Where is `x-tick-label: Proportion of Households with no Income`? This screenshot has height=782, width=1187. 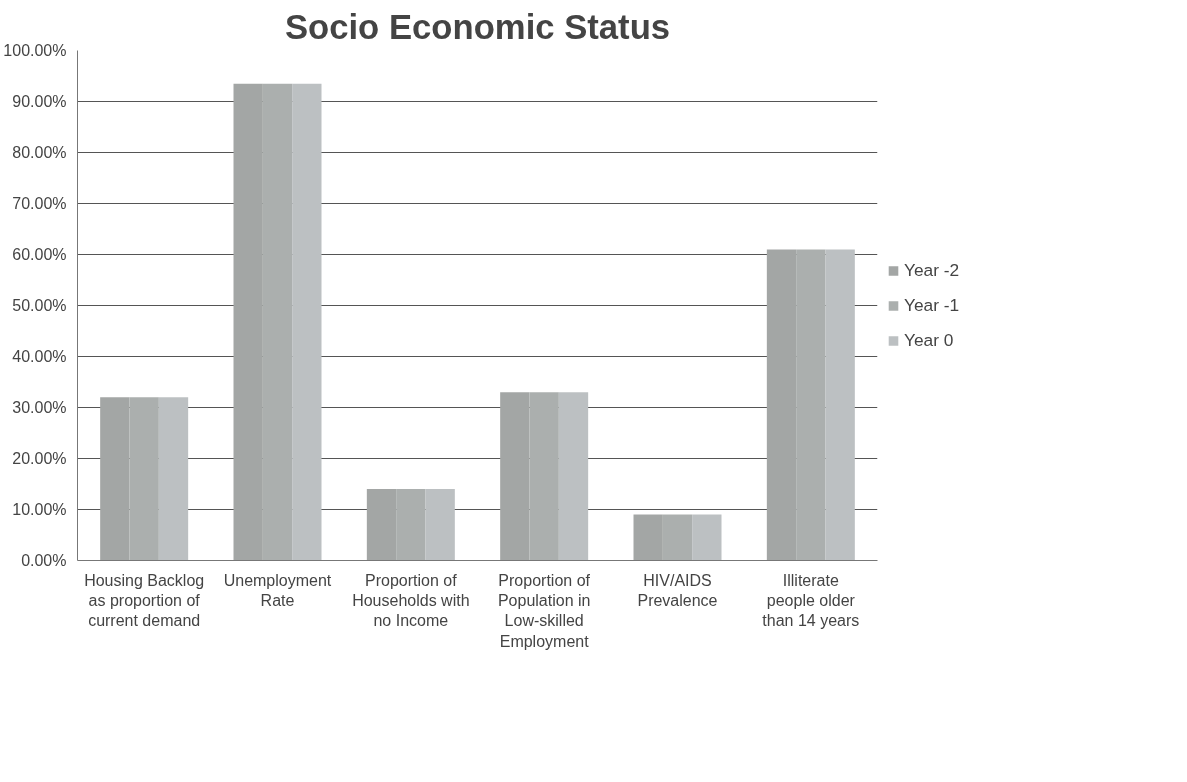 x-tick-label: Proportion of Households with no Income is located at coordinates (411, 600).